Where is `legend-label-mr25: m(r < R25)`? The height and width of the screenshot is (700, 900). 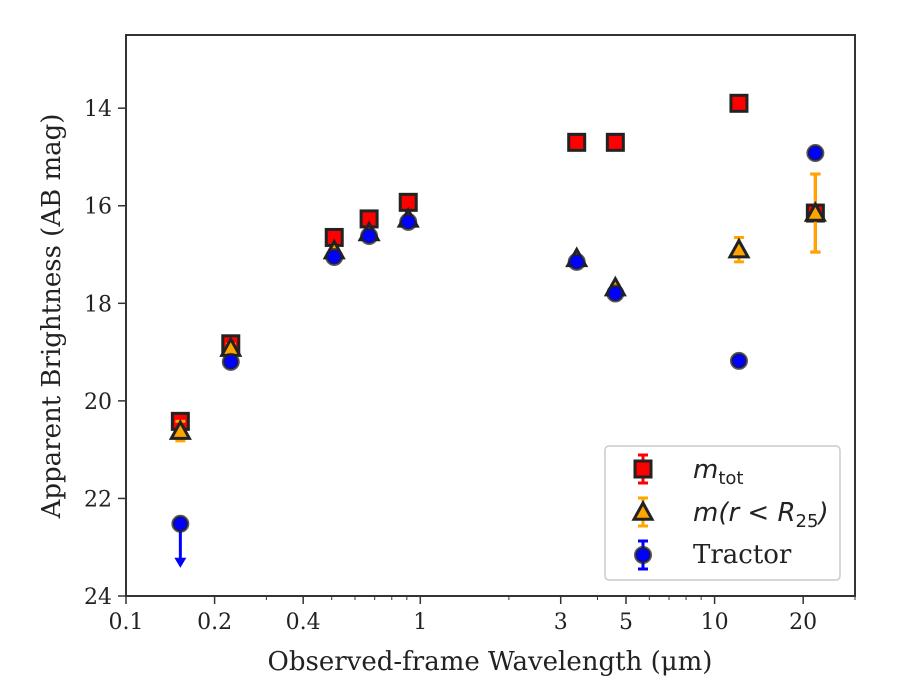
legend-label-mr25: m(r < R25) is located at coordinates (761, 515).